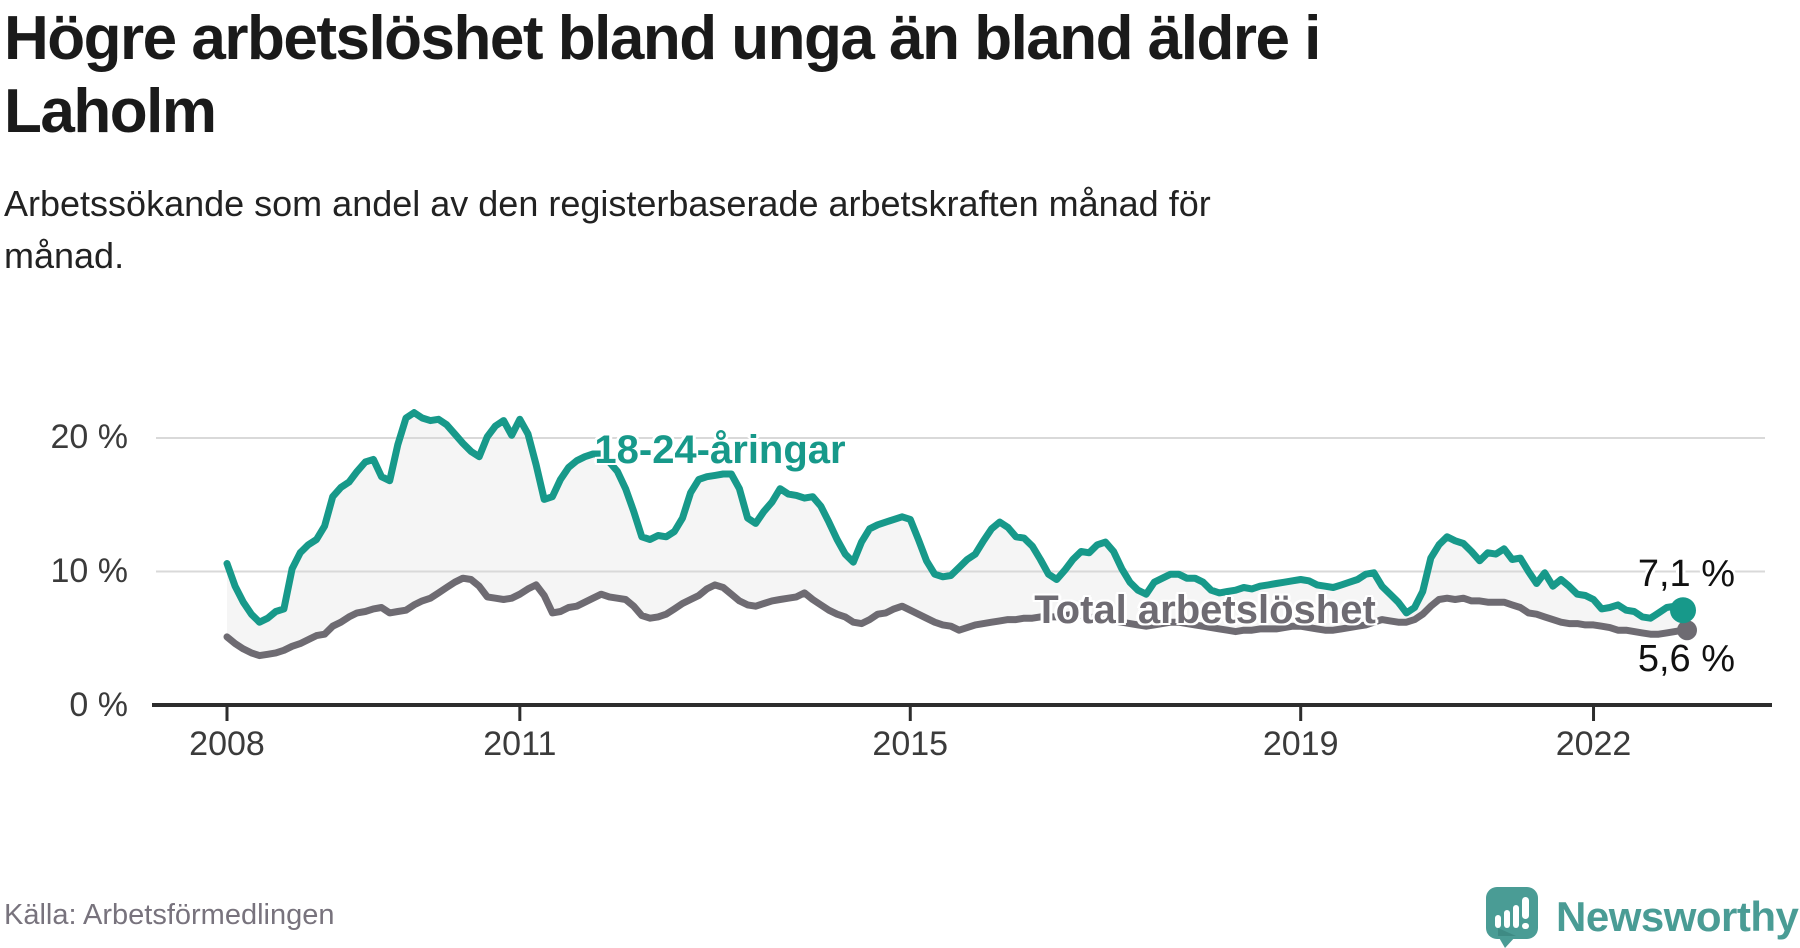 The image size is (1800, 948). Describe the element at coordinates (169, 915) in the screenshot. I see `source-note: Källa: Arbetsförmedlingen` at that location.